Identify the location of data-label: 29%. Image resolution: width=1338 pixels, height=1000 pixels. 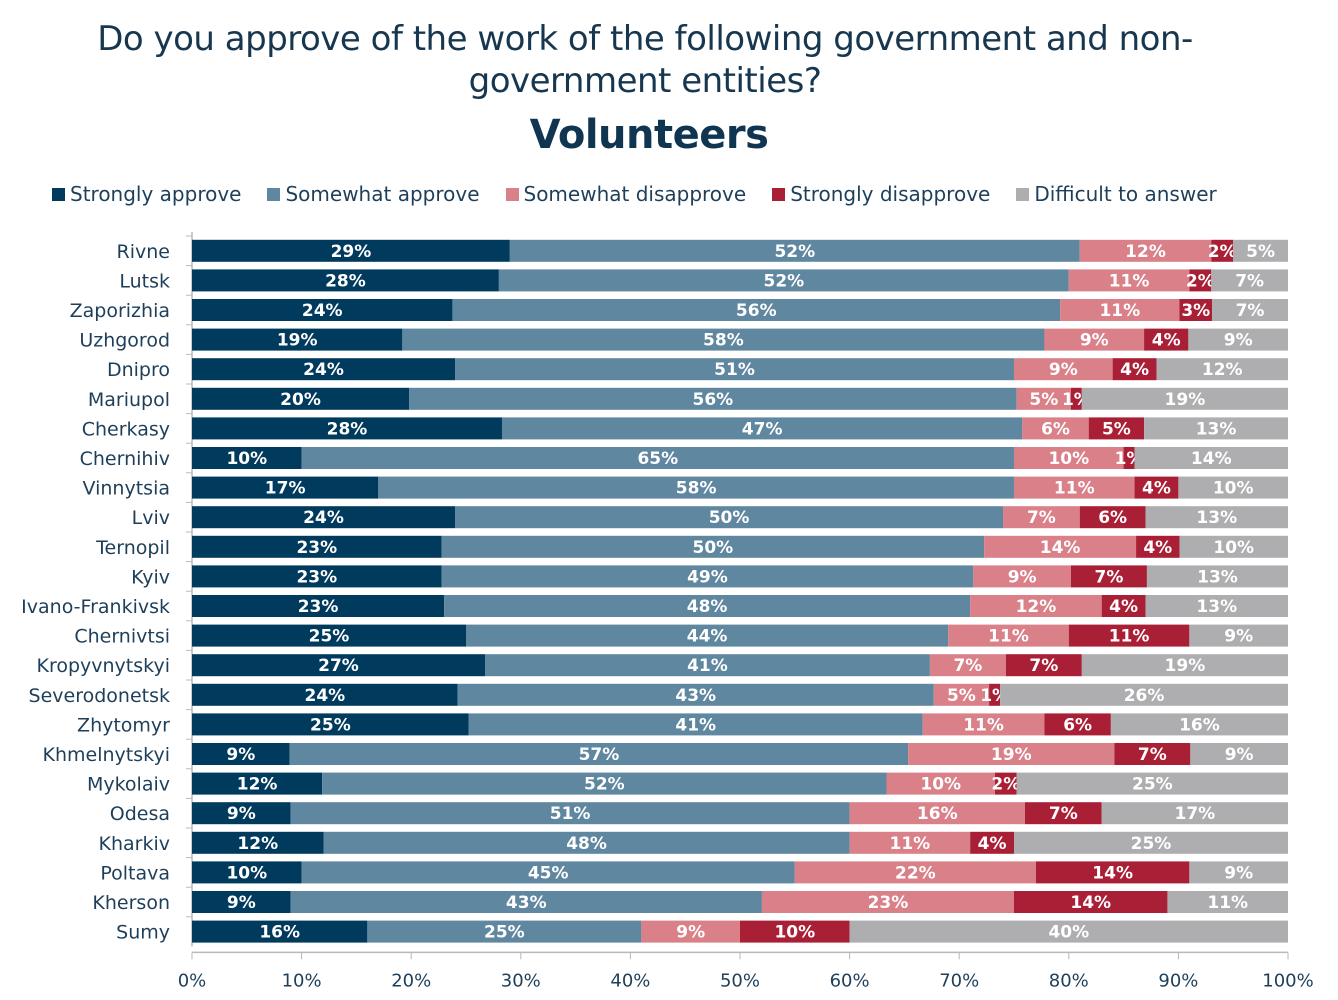
(351, 252).